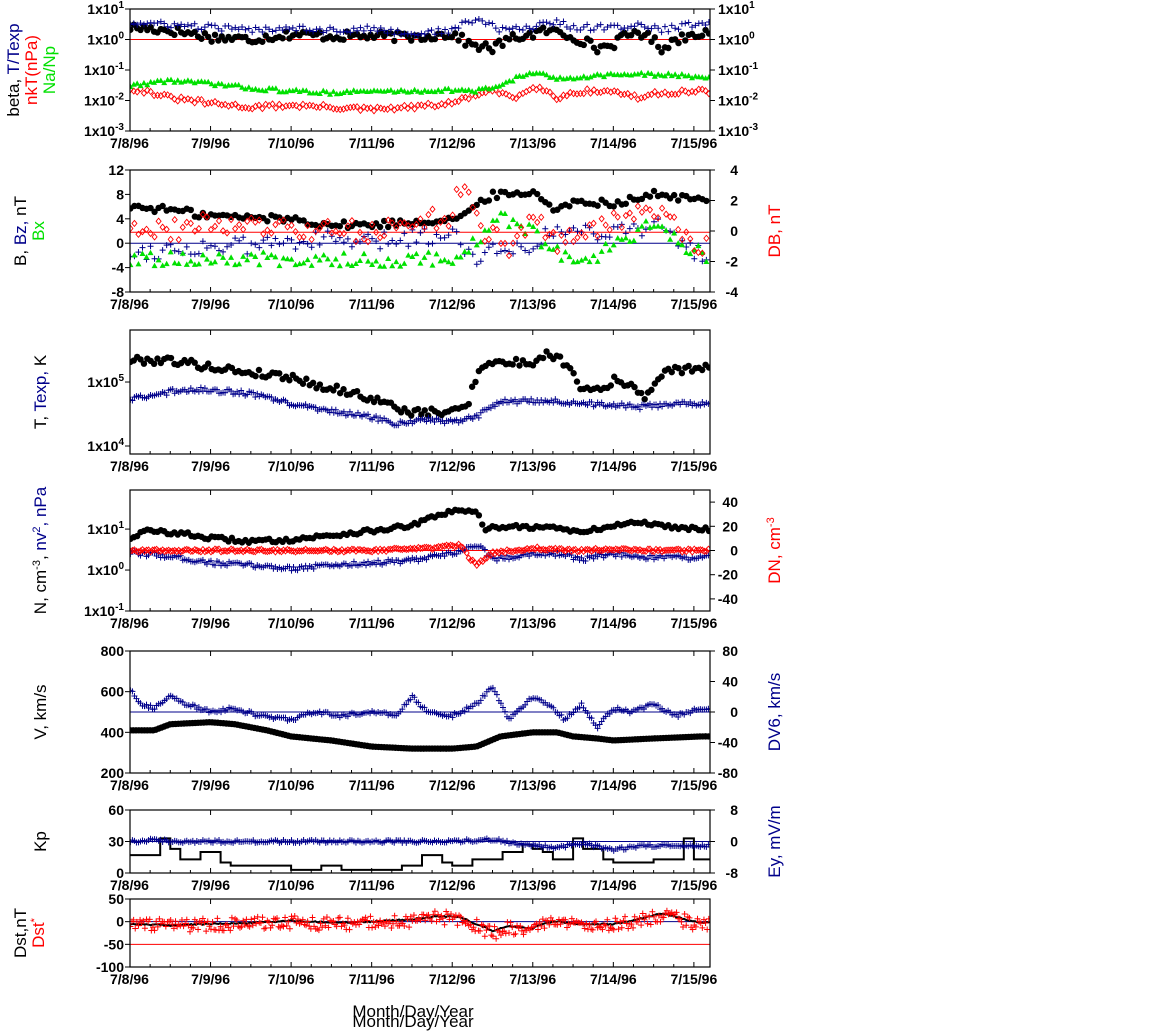  I want to click on x-tick-label: 7/13/96, so click(532, 304).